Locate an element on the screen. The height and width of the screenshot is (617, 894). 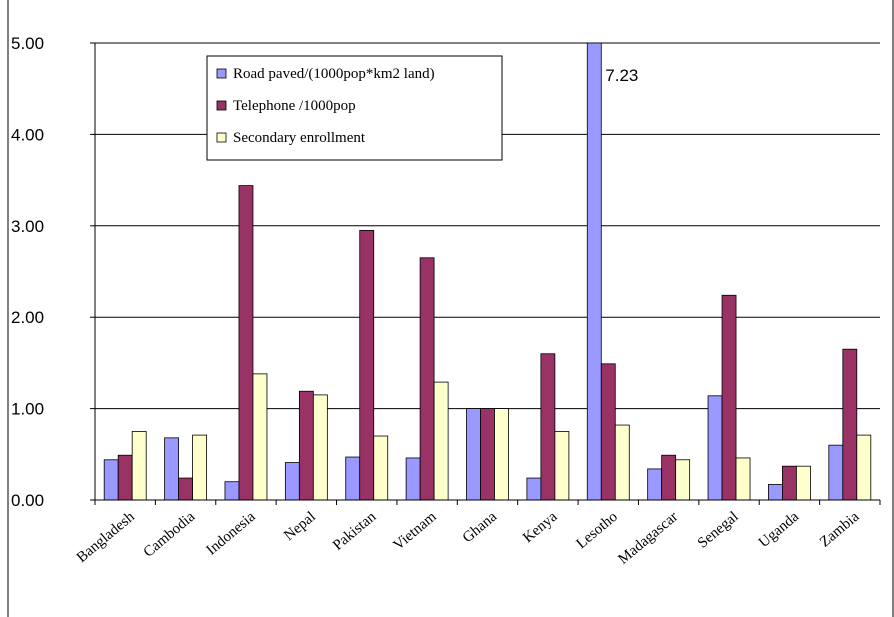
y-tick-label-2: 2.00 is located at coordinates (27, 317).